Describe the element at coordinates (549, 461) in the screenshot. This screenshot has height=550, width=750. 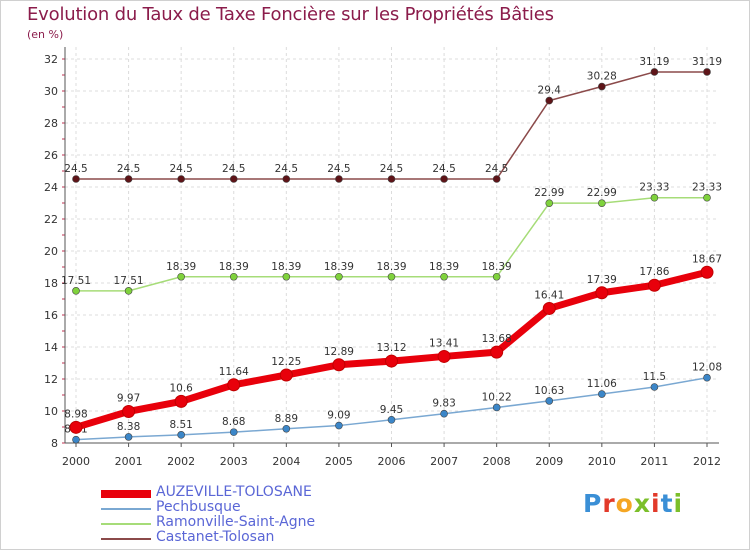
I see `x-tick-label: 2009` at that location.